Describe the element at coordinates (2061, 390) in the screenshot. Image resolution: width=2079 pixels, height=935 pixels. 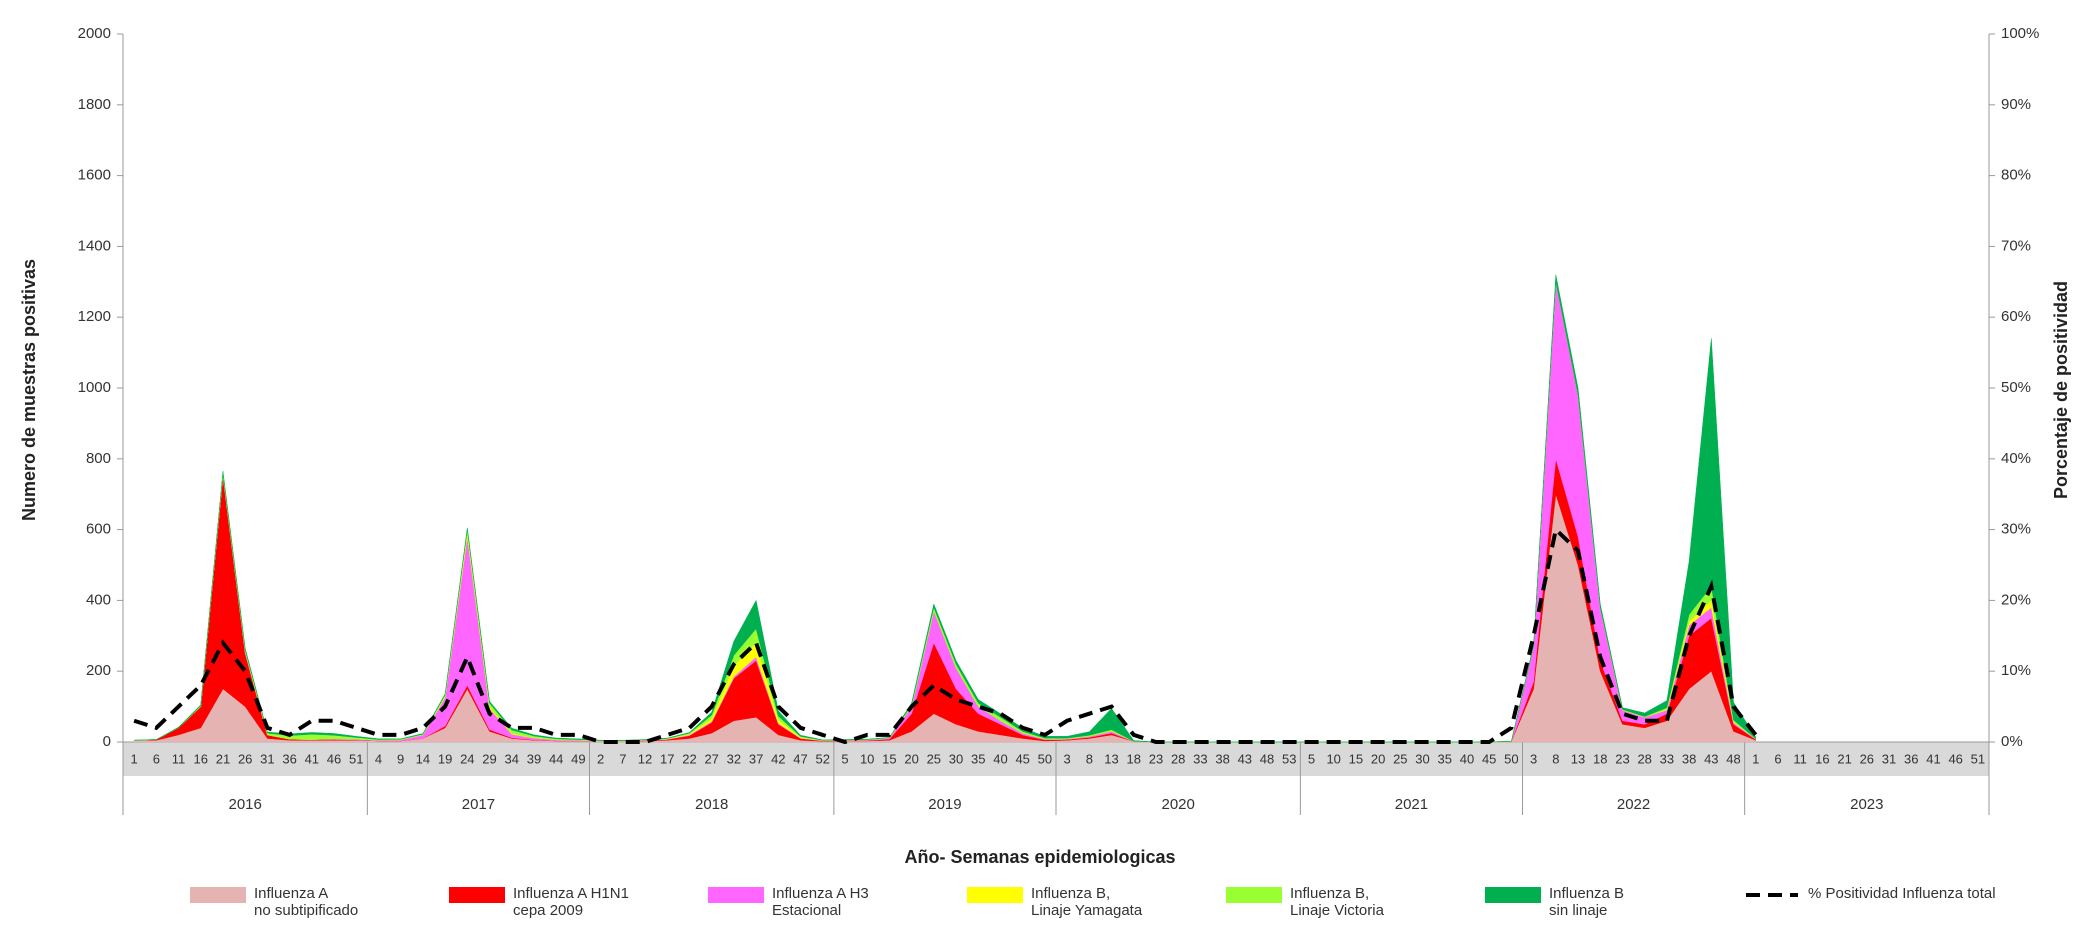
I see `y2-axis-title: Porcentaje de positividad` at that location.